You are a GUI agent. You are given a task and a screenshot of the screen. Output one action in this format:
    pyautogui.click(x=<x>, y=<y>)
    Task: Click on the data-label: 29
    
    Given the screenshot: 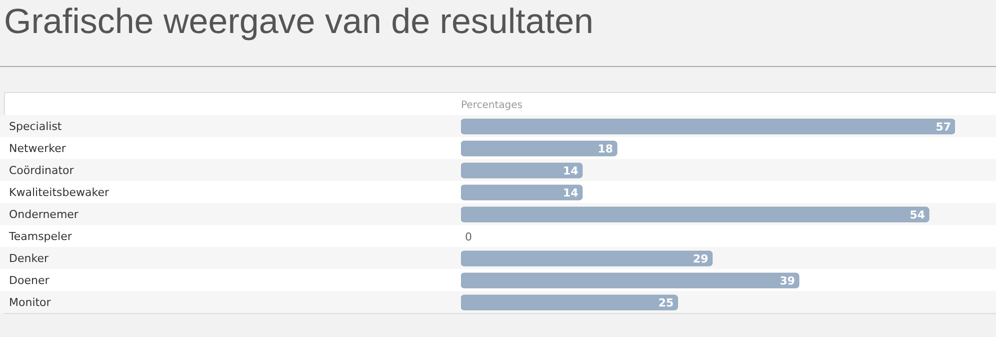 What is the action you would take?
    pyautogui.click(x=700, y=259)
    